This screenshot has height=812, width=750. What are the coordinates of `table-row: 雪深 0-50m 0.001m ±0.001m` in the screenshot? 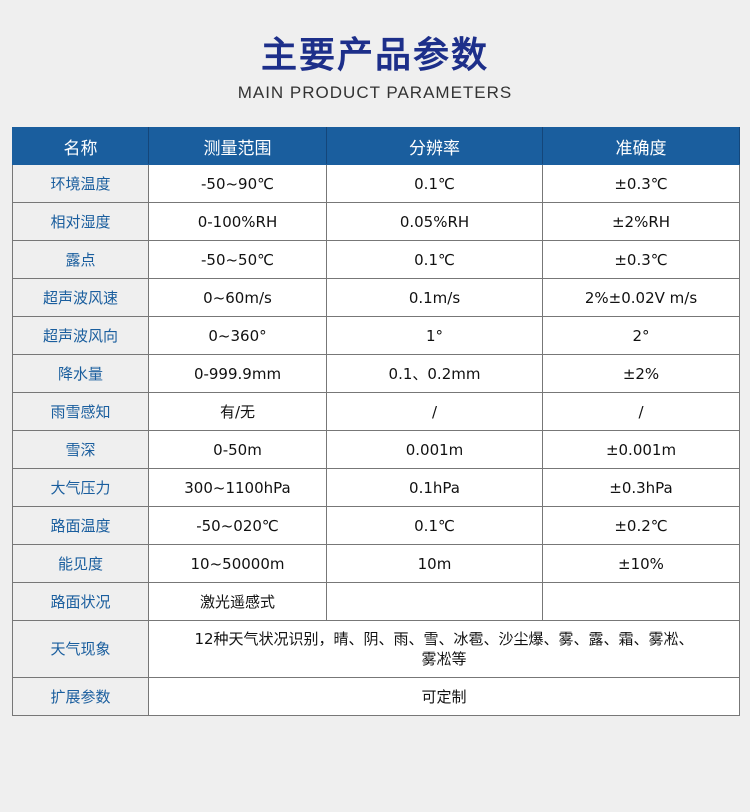 It's located at (376, 449).